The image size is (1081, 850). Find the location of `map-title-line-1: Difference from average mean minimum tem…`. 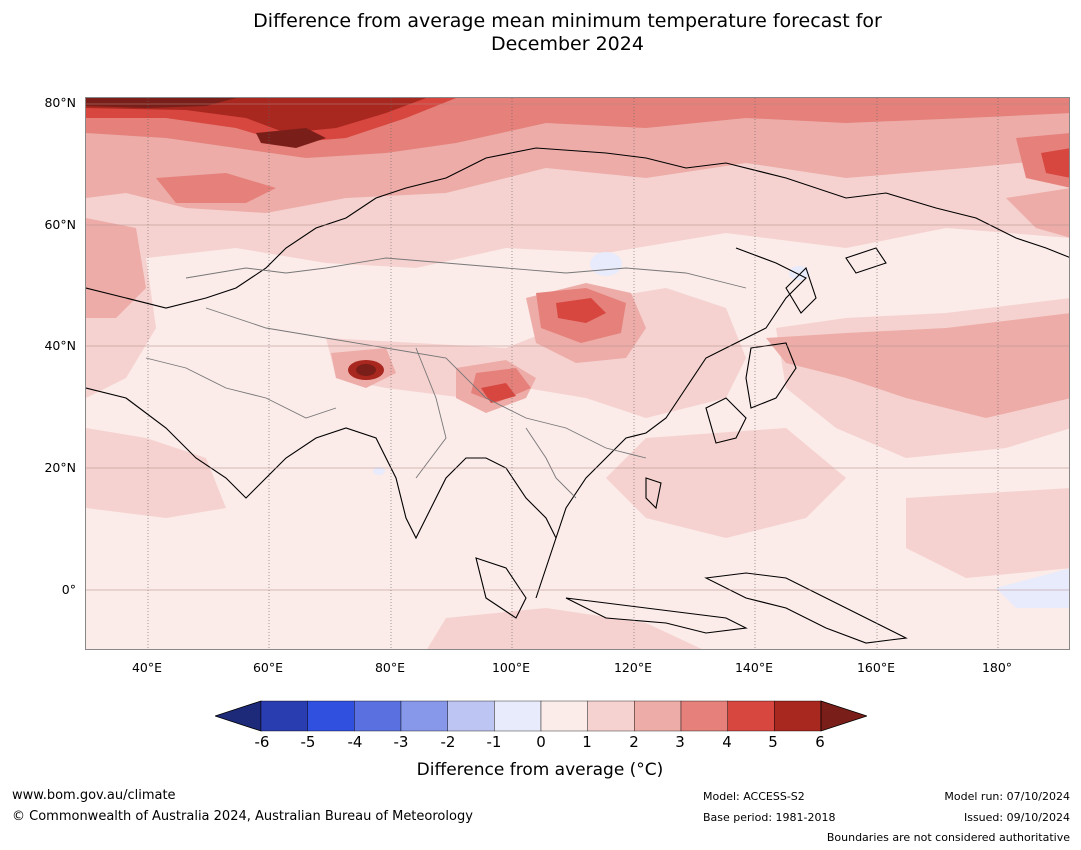

map-title-line-1: Difference from average mean minimum tem… is located at coordinates (567, 21).